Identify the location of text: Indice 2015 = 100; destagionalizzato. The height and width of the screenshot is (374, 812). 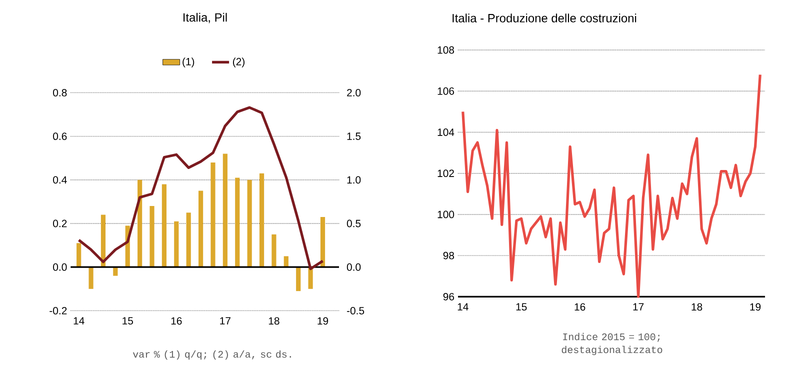
(612, 344).